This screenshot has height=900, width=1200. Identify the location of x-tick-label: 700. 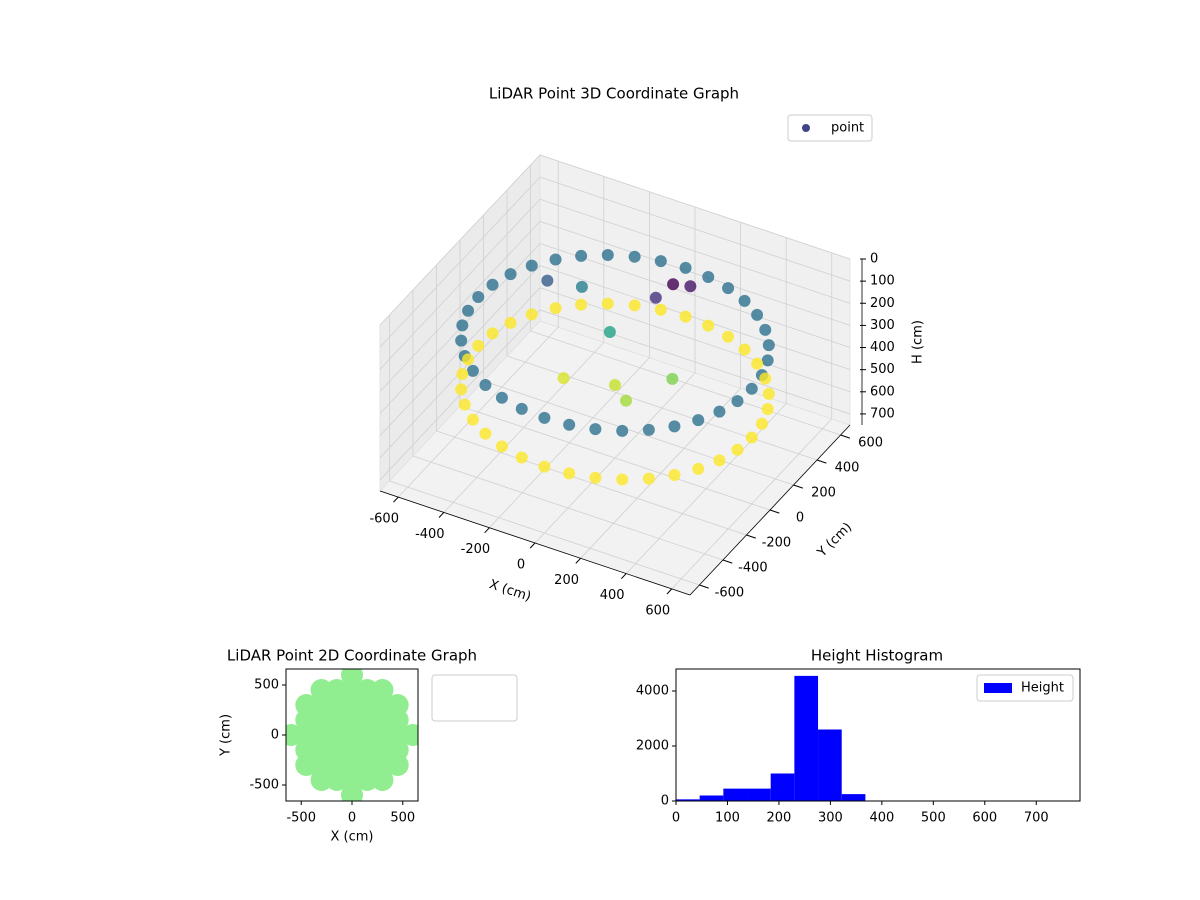
(1036, 818).